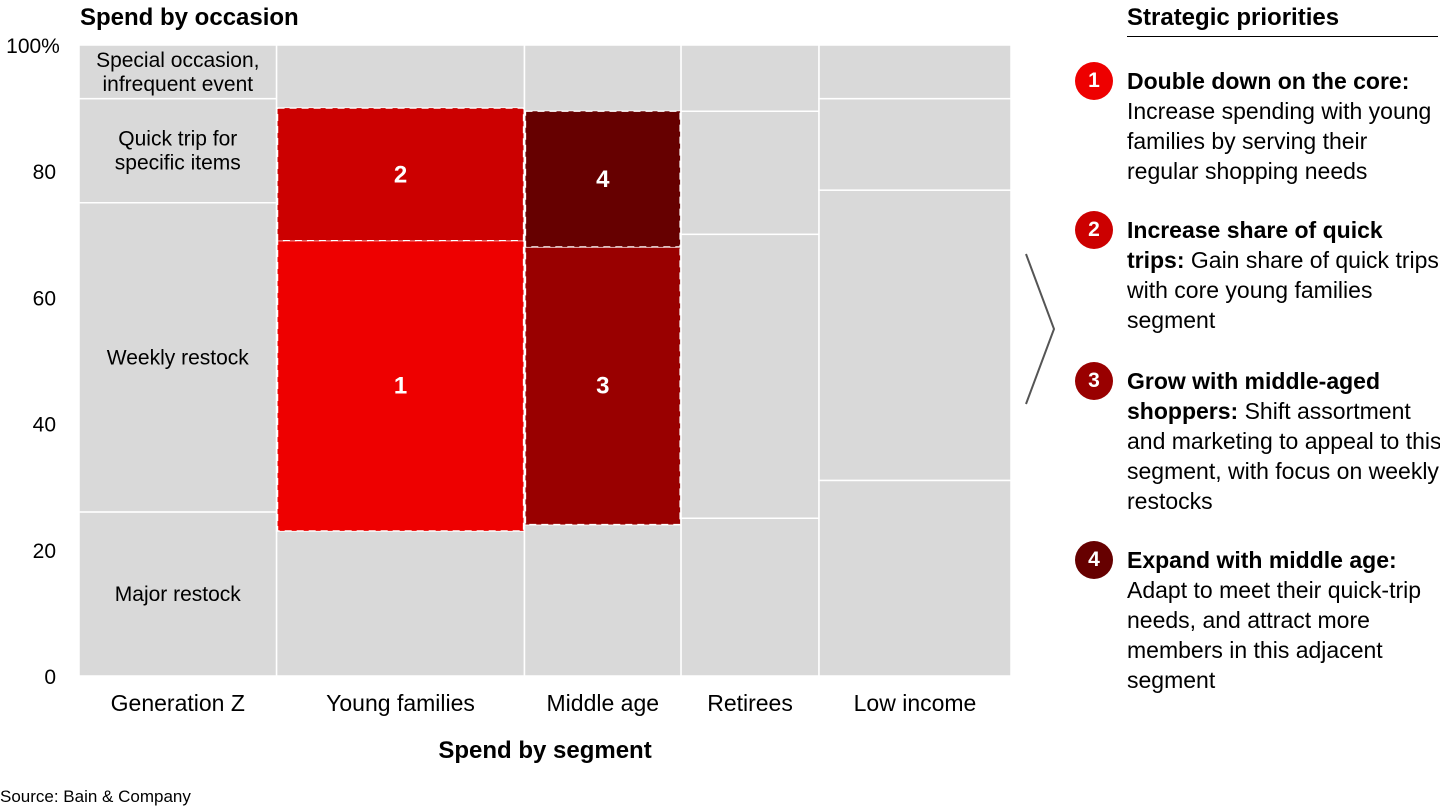 This screenshot has height=810, width=1440. What do you see at coordinates (44, 172) in the screenshot?
I see `y-tick-label: 80` at bounding box center [44, 172].